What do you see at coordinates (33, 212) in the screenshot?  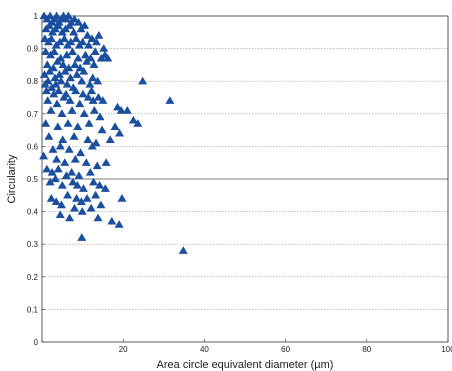 I see `y-tick-label: 0.4` at bounding box center [33, 212].